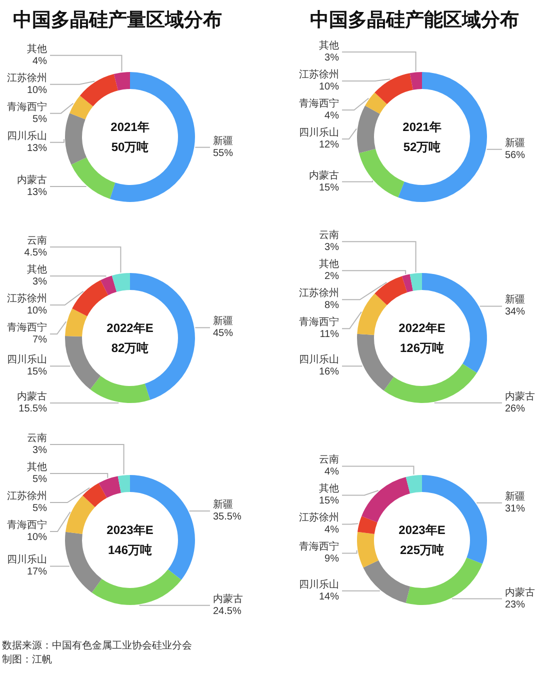  Describe the element at coordinates (329, 145) in the screenshot. I see `data-label: 12%` at that location.